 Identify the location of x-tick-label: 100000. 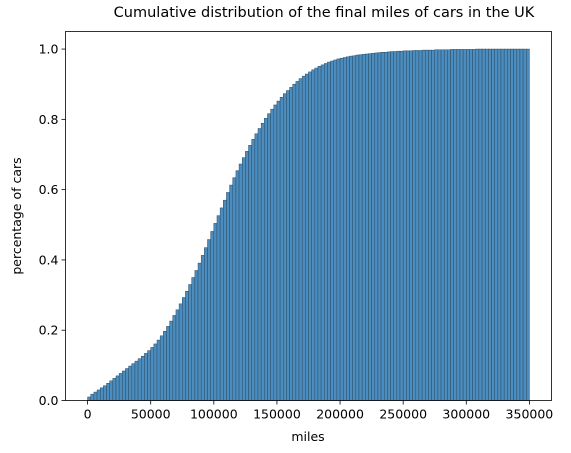
(214, 414).